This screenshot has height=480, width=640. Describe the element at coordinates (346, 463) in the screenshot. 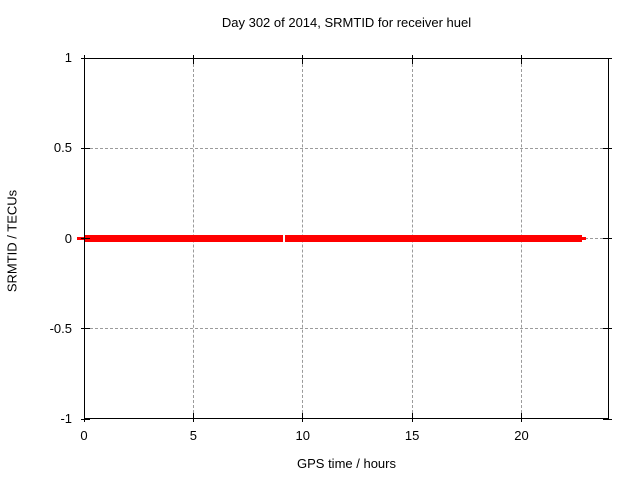

I see `x-axis-label: GPS time / hours` at that location.